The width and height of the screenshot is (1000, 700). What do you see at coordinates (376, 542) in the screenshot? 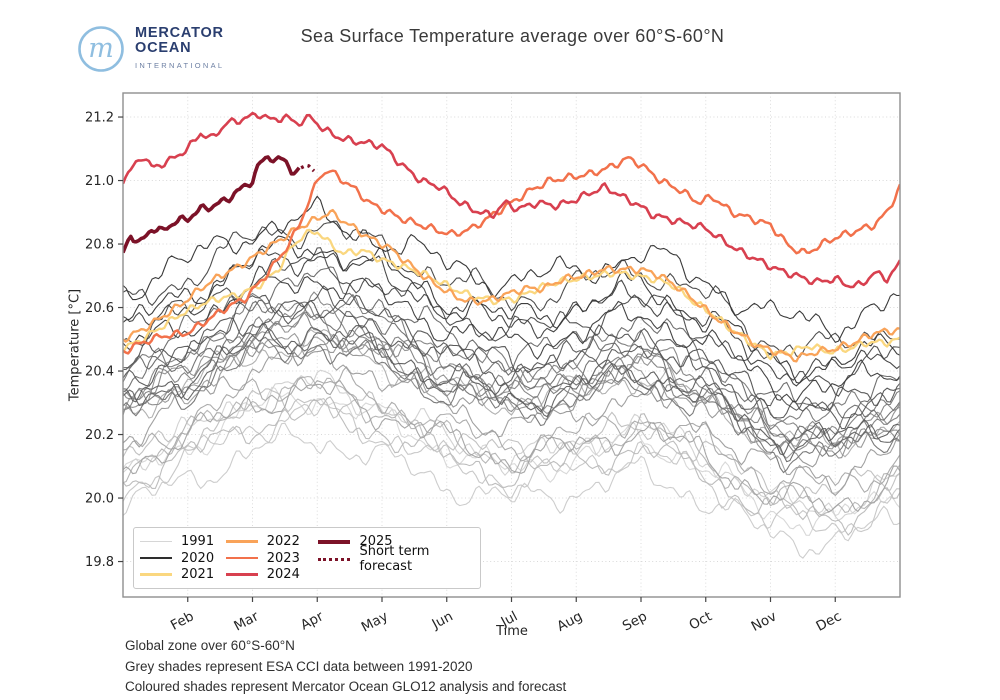
I see `legend-label: 2025` at bounding box center [376, 542].